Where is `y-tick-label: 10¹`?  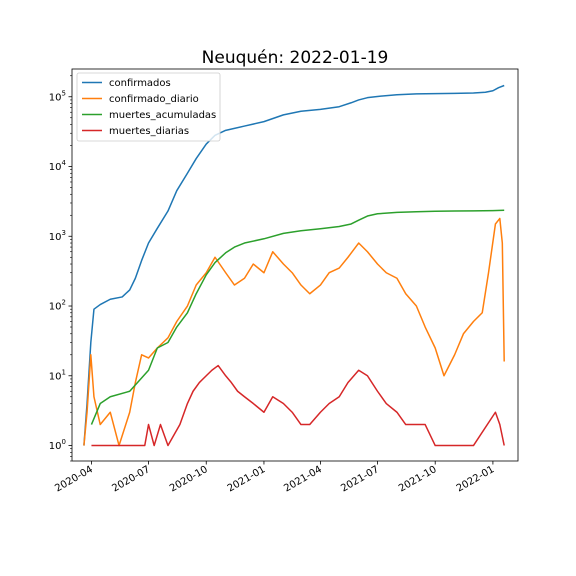 y-tick-label: 10¹ is located at coordinates (57, 375).